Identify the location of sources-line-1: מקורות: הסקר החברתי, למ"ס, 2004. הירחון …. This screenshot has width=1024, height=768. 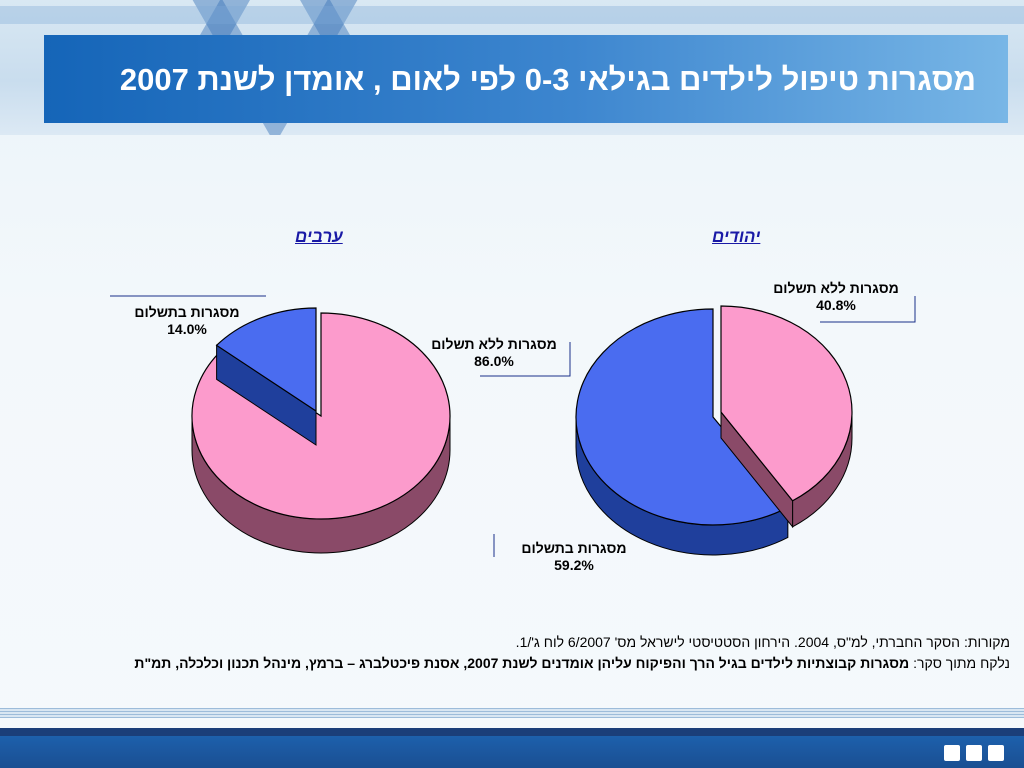
(762, 642).